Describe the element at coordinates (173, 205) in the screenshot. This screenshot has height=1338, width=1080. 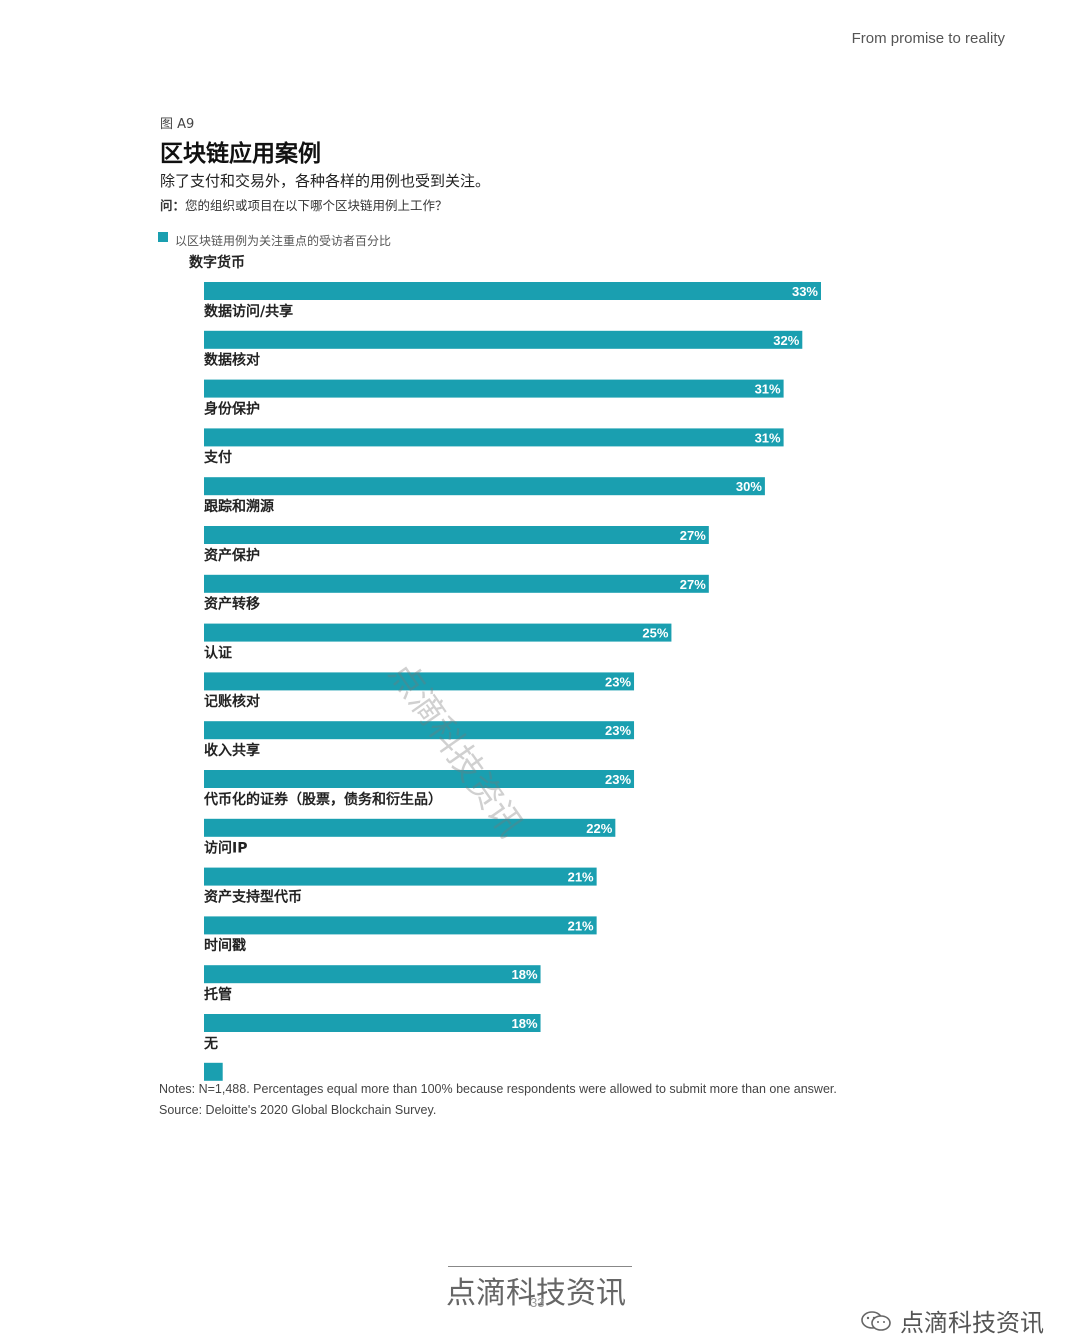
I see `question-prefix: 问：` at that location.